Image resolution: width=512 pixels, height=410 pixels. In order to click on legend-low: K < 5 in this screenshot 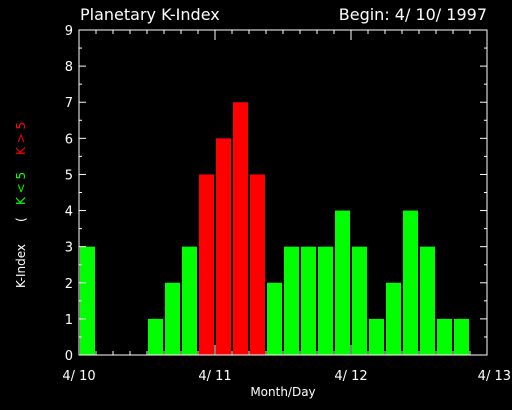, I will do `click(21, 188)`.